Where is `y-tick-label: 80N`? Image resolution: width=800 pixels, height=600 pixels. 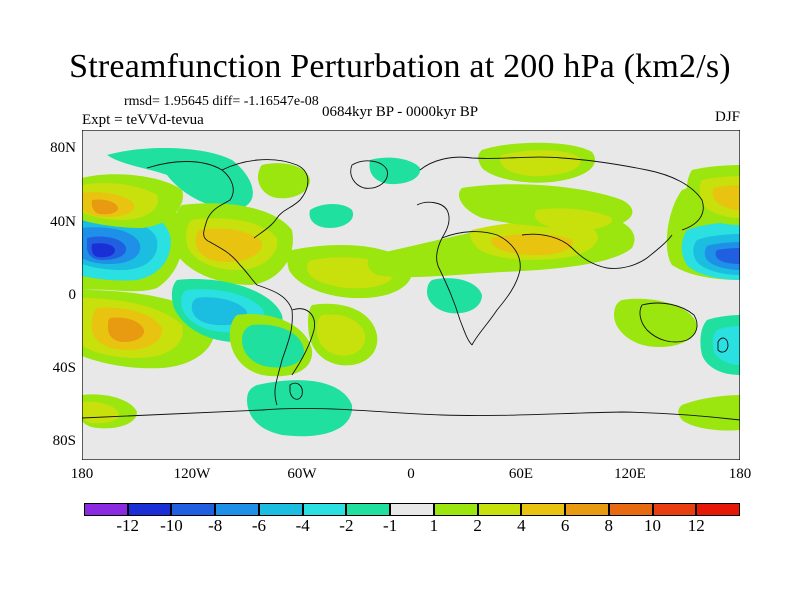
y-tick-label: 80N is located at coordinates (63, 148).